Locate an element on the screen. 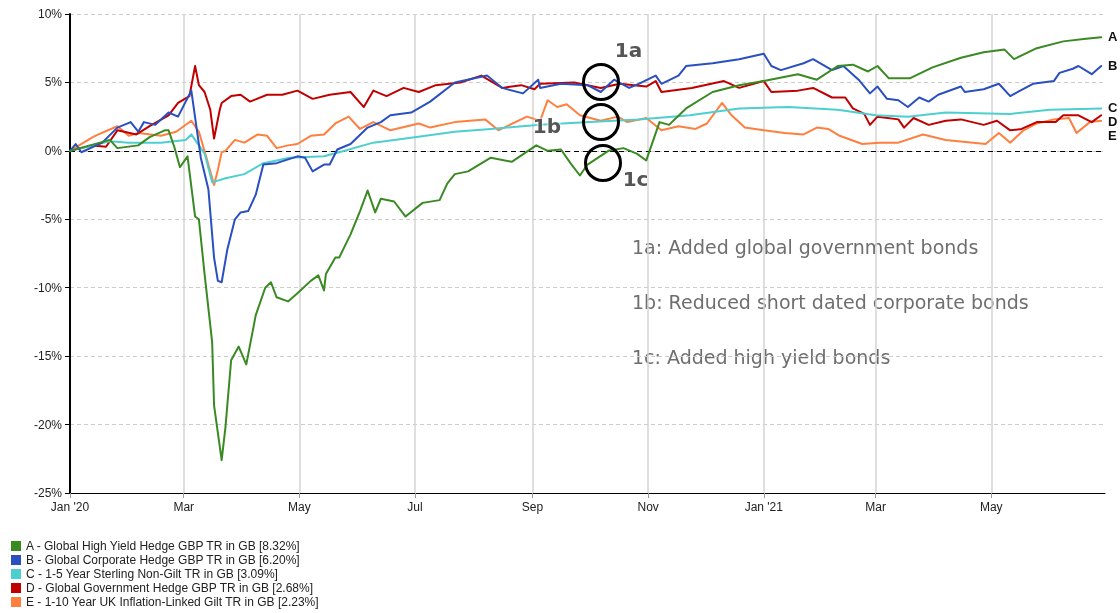 This screenshot has height=613, width=1120. annotation: 1a is located at coordinates (628, 50).